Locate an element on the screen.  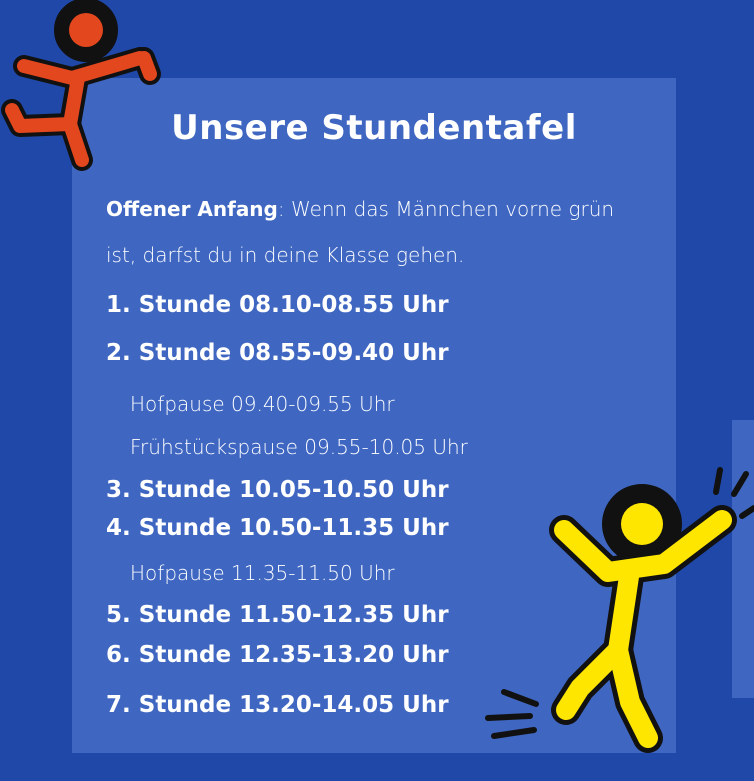
intro-bold: Offener Anfang is located at coordinates (192, 209).